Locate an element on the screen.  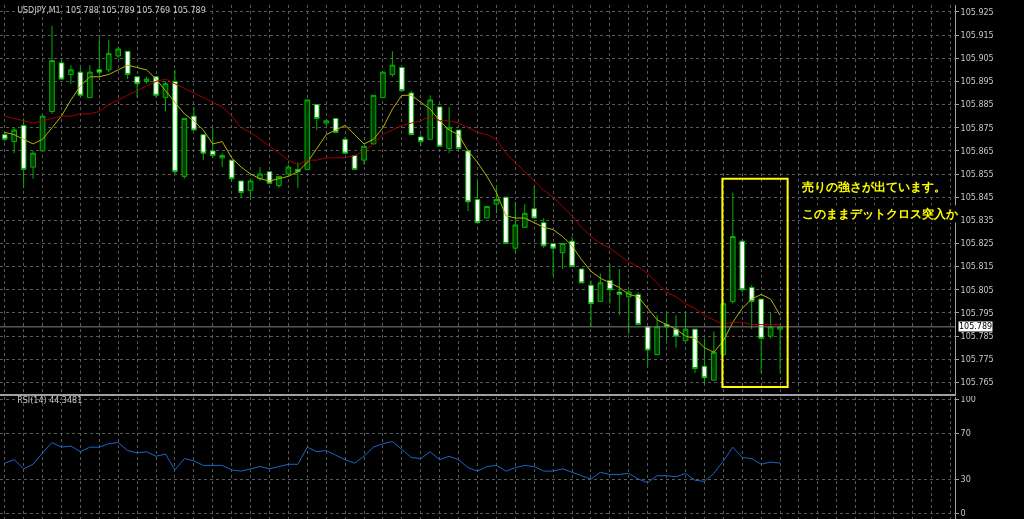
y-tick-label: 105.865 is located at coordinates (977, 151).